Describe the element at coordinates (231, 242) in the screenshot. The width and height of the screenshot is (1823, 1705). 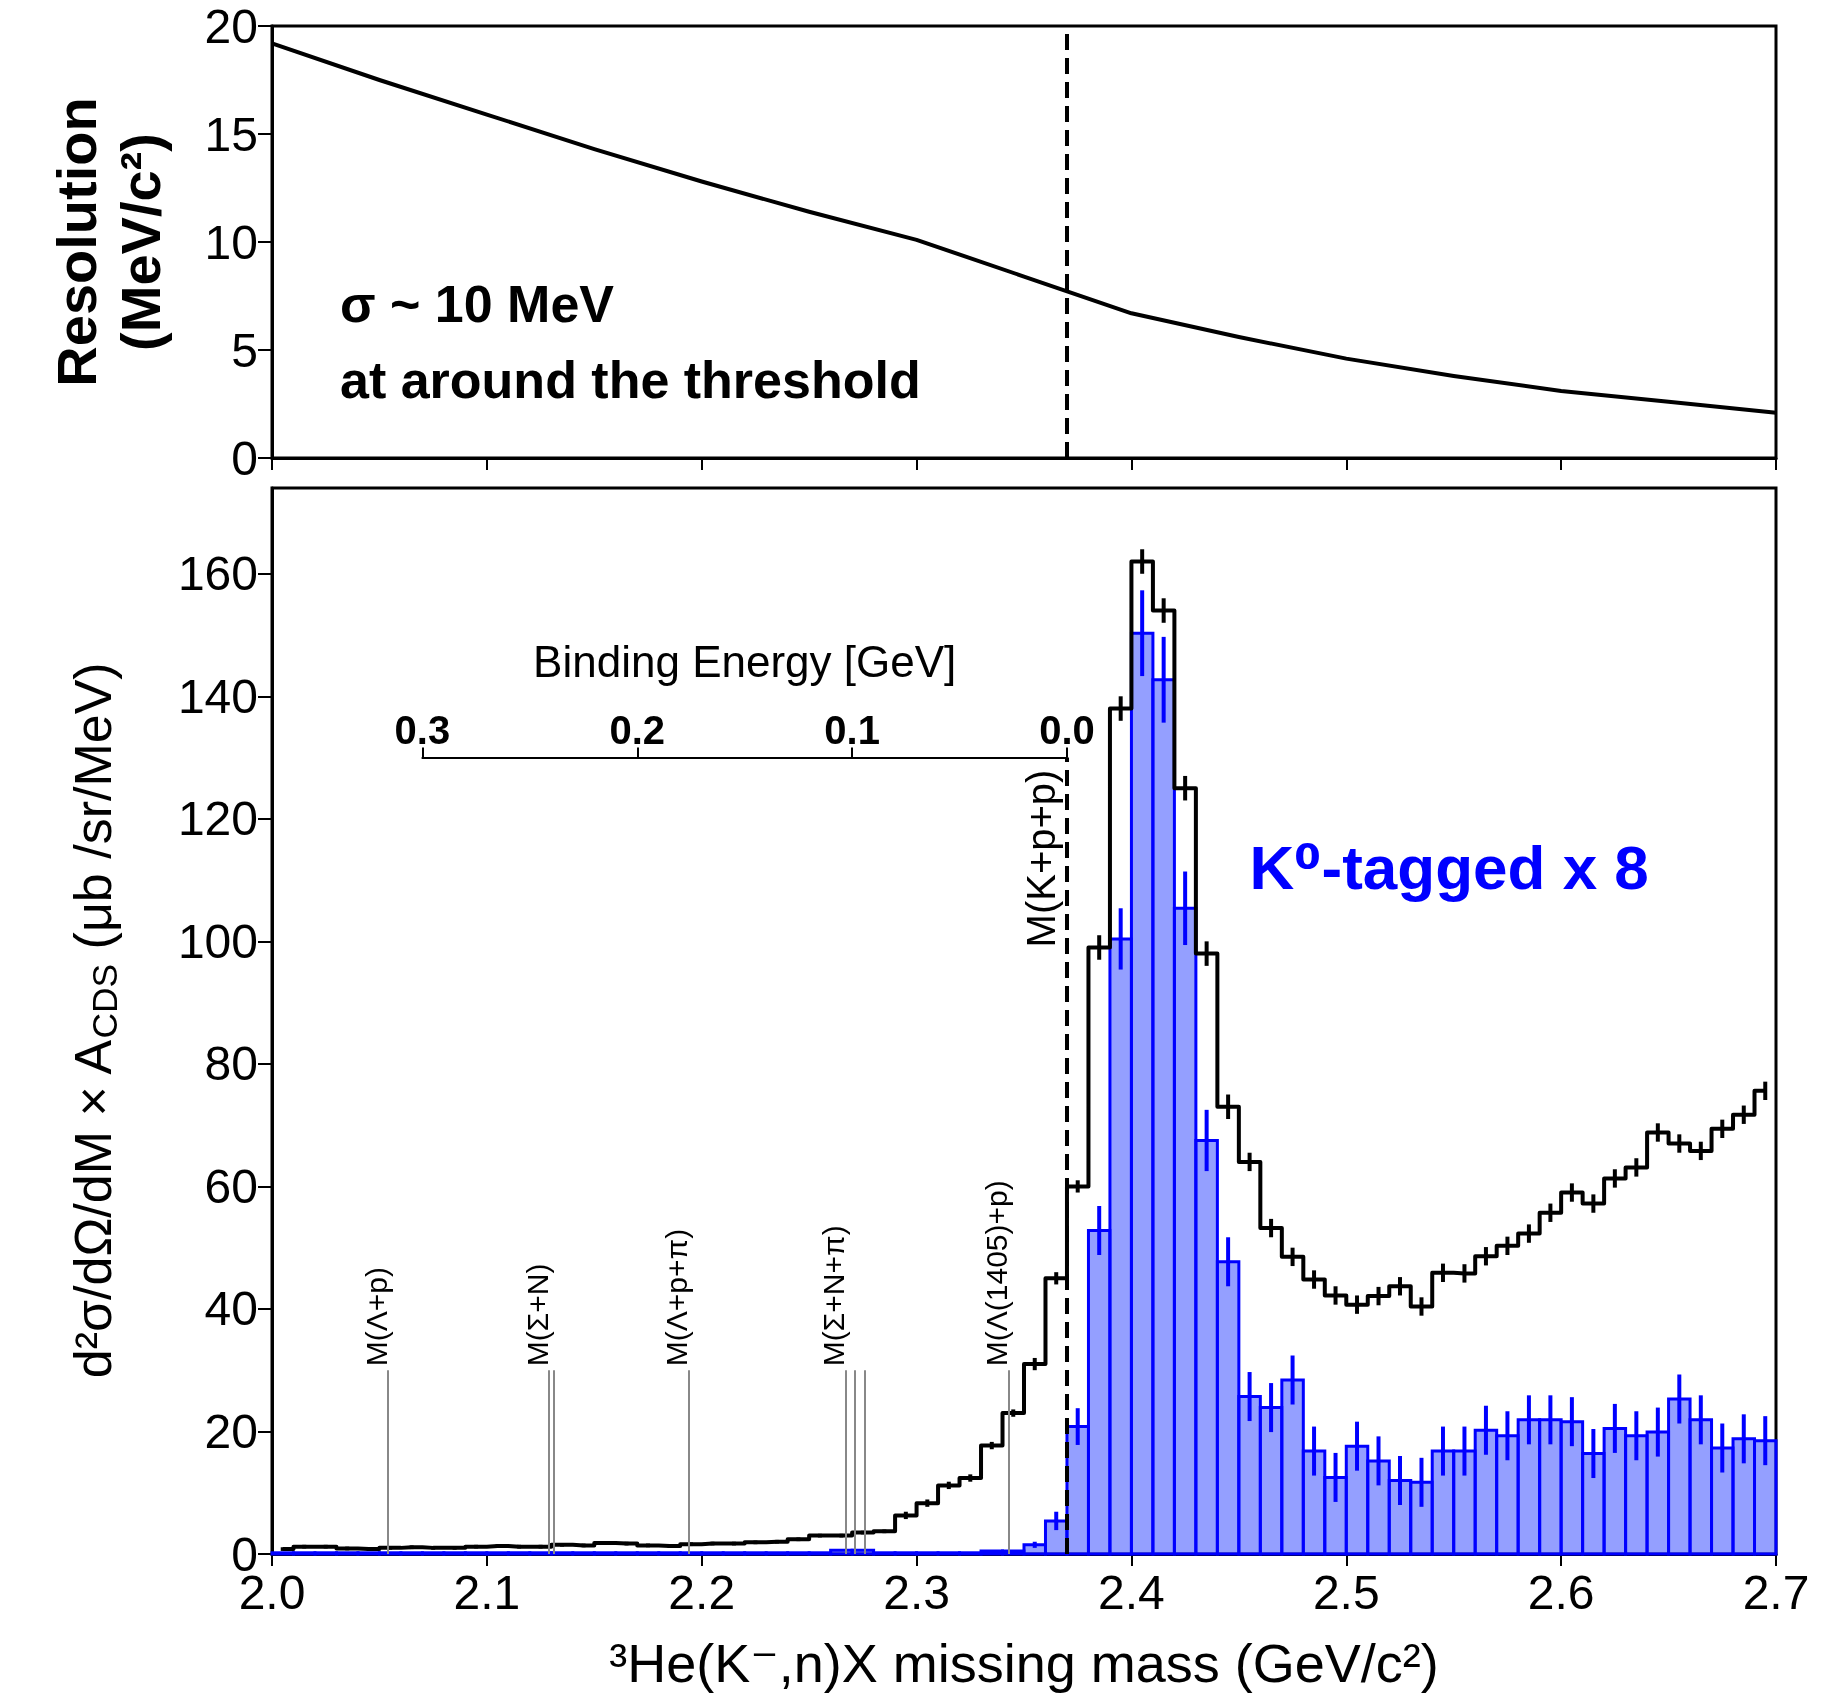
I see `y-tick-label: 10` at that location.